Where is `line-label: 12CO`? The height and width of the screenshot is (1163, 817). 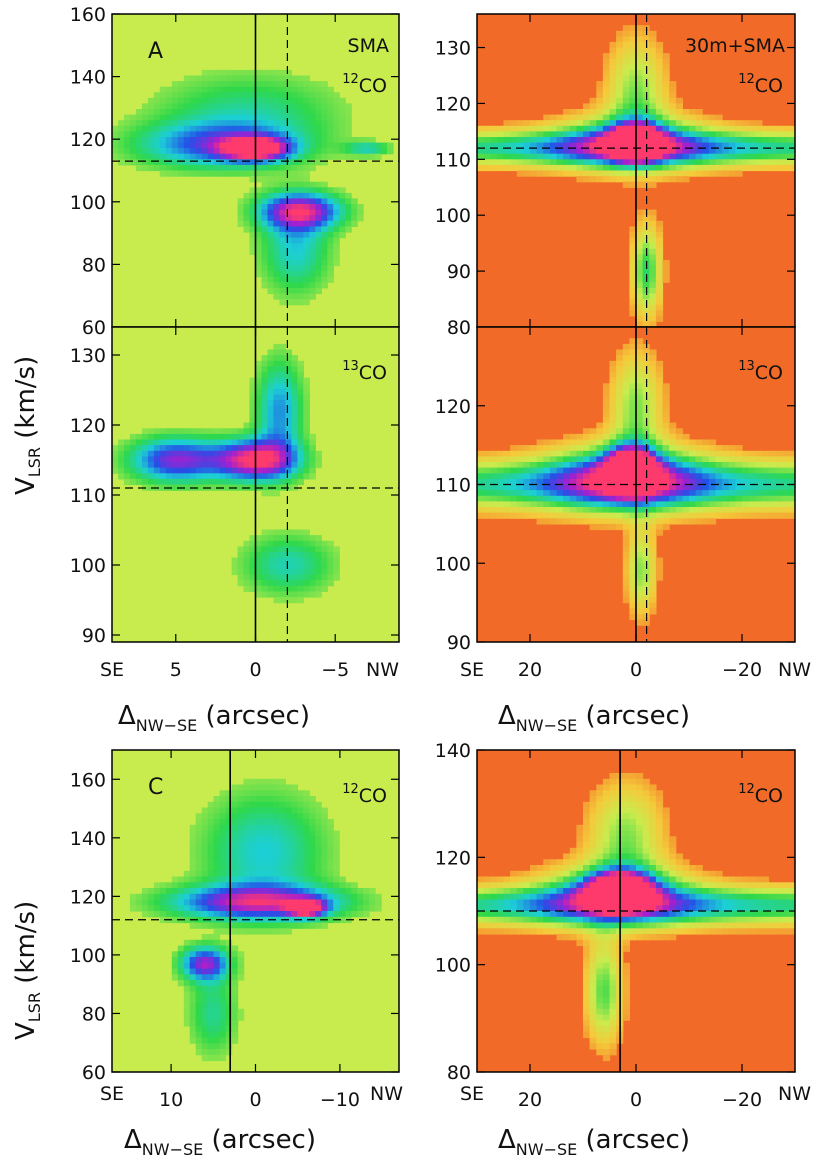
line-label: 12CO is located at coordinates (364, 84).